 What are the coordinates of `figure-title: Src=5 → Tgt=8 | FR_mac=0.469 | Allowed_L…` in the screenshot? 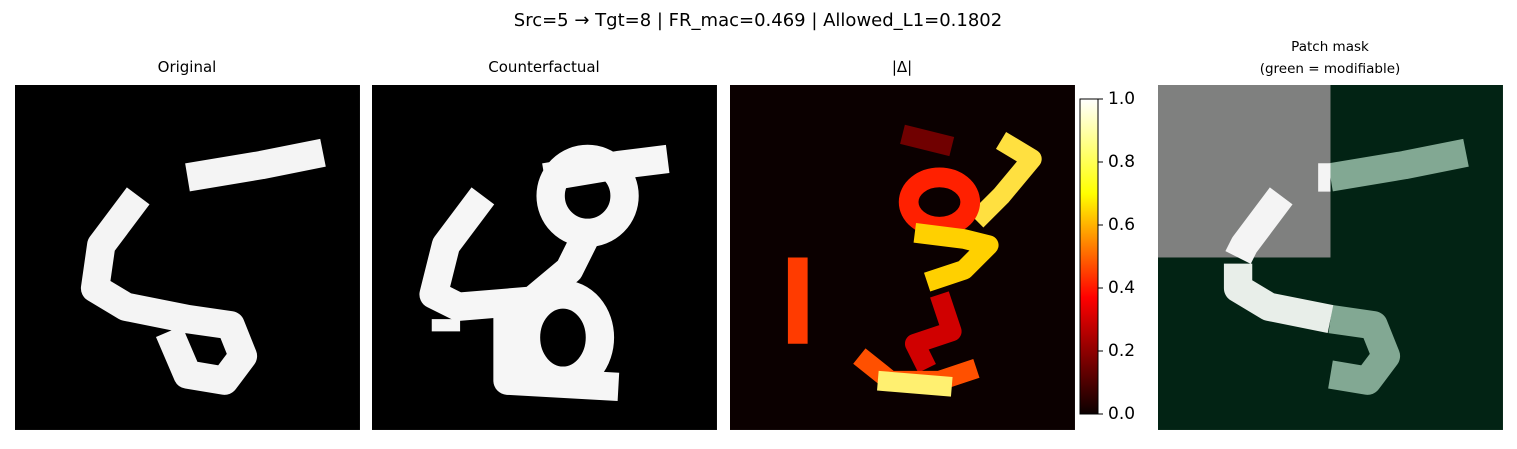 It's located at (758, 20).